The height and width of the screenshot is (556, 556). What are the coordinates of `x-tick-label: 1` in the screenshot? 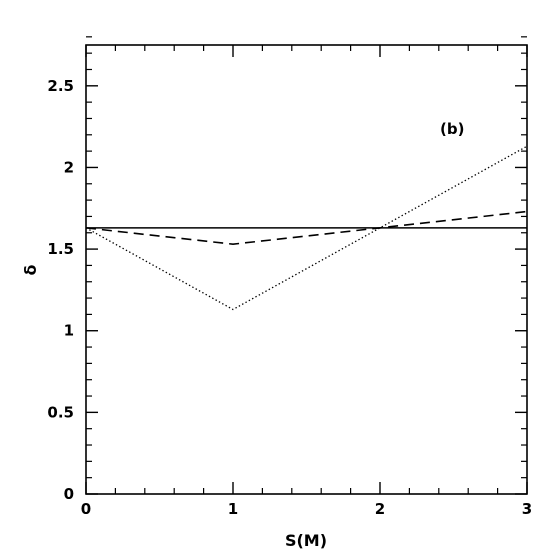 It's located at (233, 509).